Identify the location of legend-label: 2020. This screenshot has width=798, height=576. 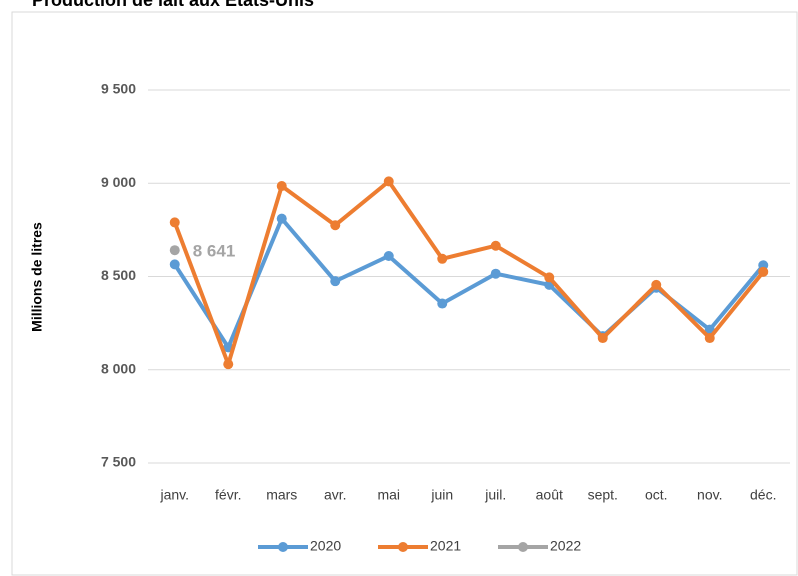
(325, 546).